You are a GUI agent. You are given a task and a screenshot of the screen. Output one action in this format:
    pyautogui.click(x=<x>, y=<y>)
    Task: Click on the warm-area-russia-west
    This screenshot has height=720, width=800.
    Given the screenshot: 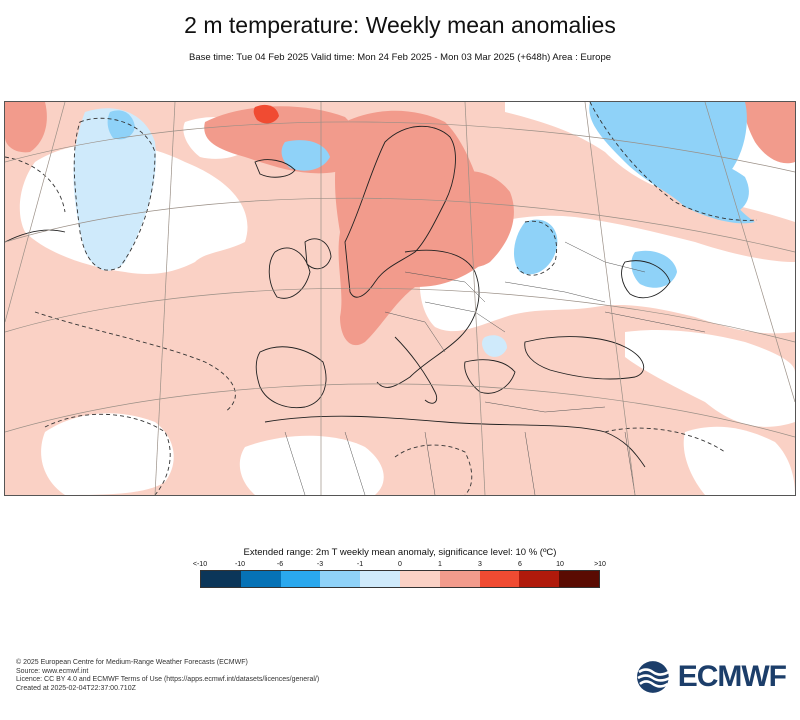 What is the action you would take?
    pyautogui.click(x=471, y=219)
    